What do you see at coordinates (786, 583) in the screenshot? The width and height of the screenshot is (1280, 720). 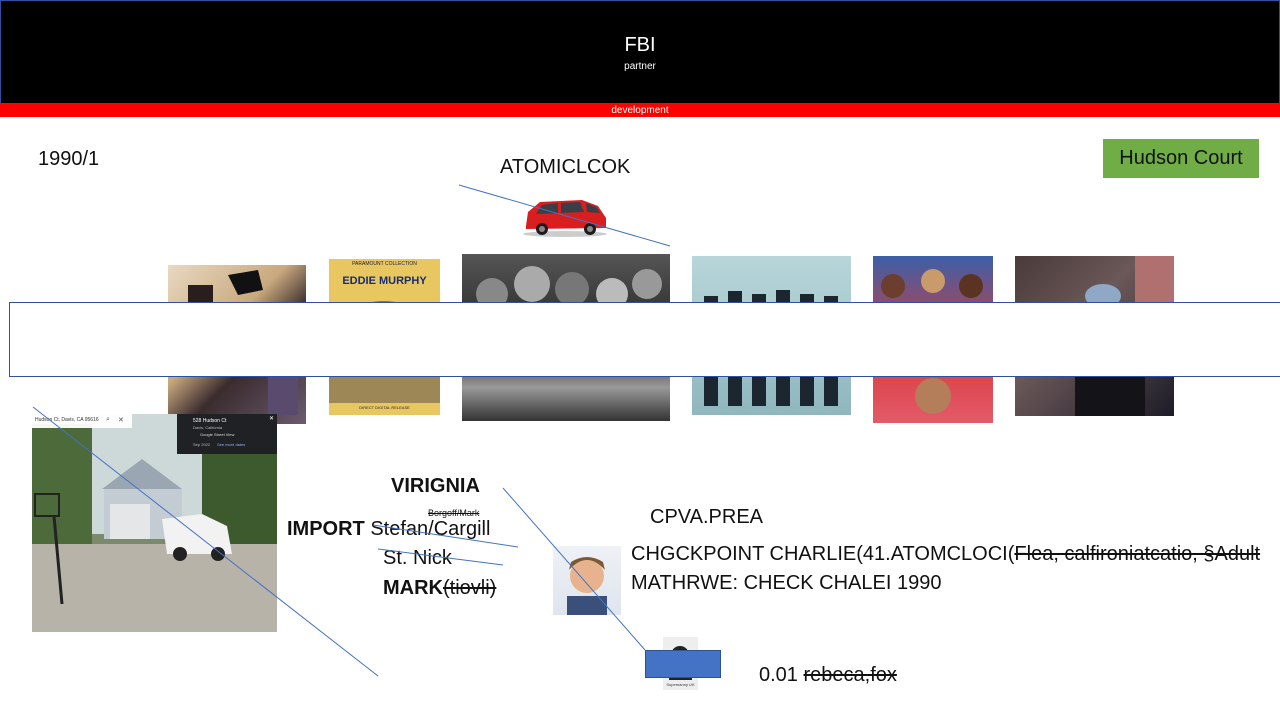 I see `checkpoint-line-2: MATHRWE: CHECK CHALEI 1990` at bounding box center [786, 583].